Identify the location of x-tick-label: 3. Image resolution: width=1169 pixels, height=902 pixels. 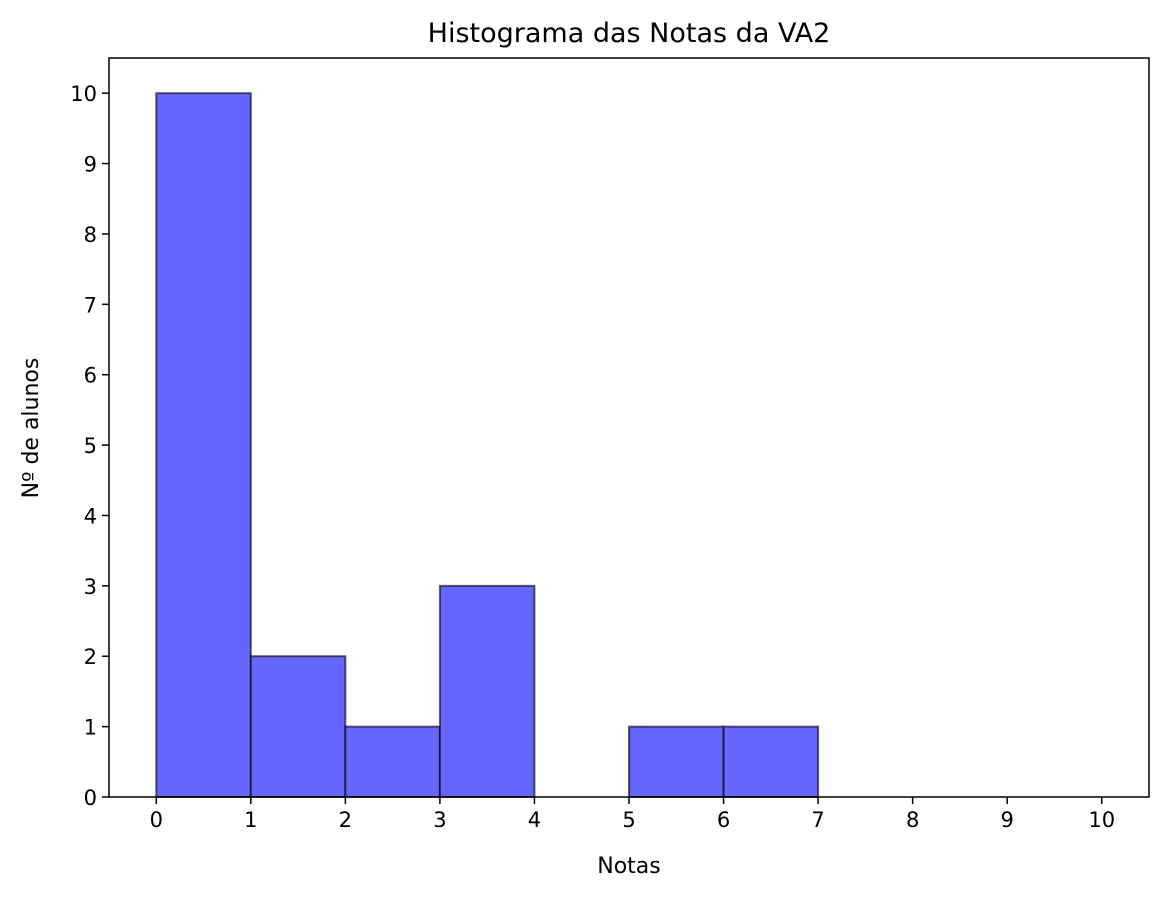
(439, 820).